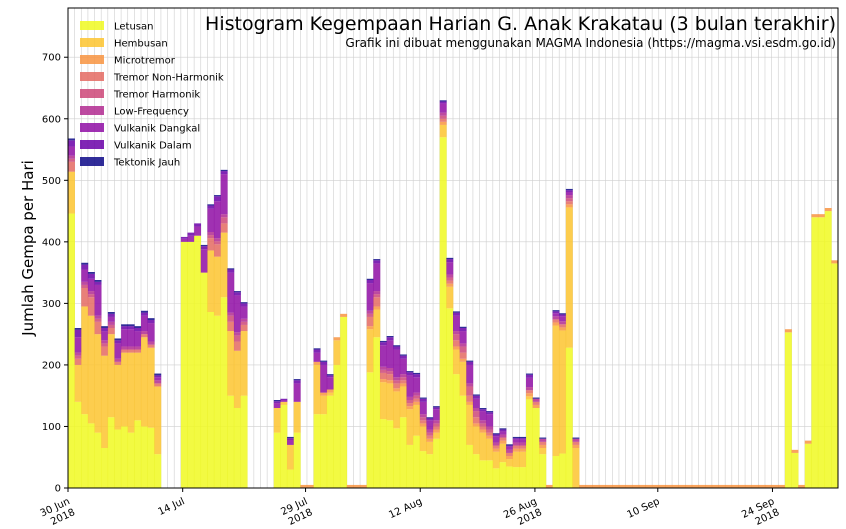  Describe the element at coordinates (51, 58) in the screenshot. I see `y-tick-label: 700` at that location.